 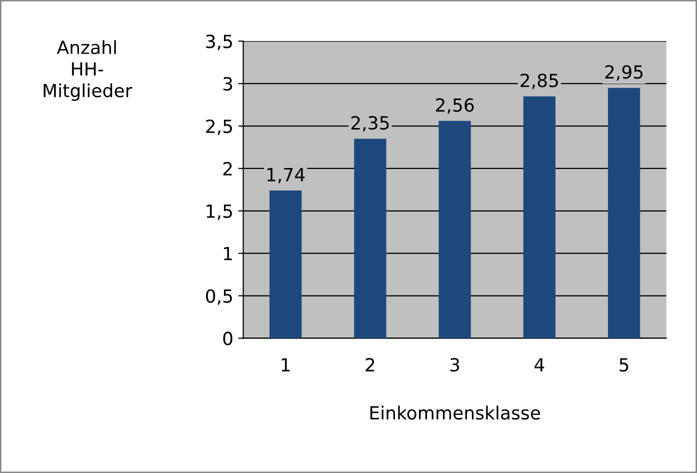 What do you see at coordinates (370, 124) in the screenshot?
I see `data-label: 2,35` at bounding box center [370, 124].